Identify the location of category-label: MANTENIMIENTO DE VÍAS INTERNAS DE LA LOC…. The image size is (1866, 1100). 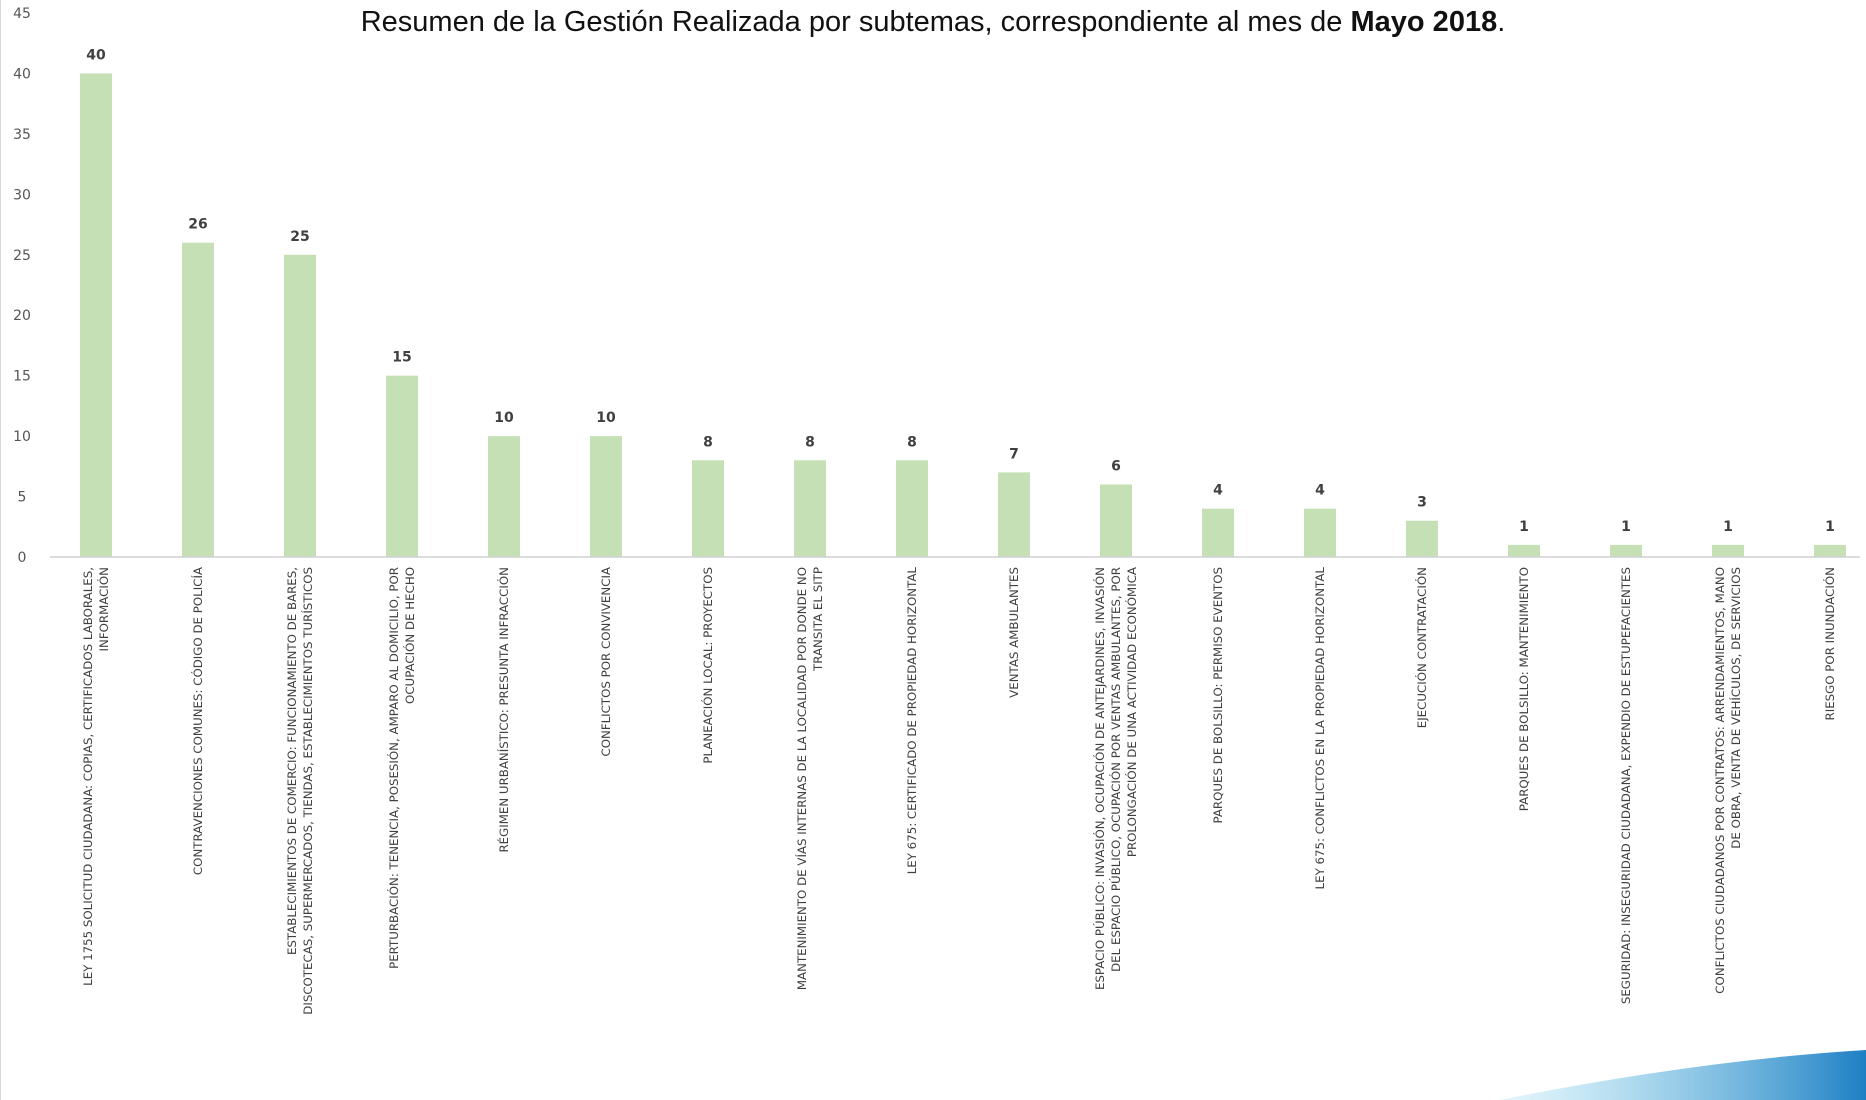
(809, 778).